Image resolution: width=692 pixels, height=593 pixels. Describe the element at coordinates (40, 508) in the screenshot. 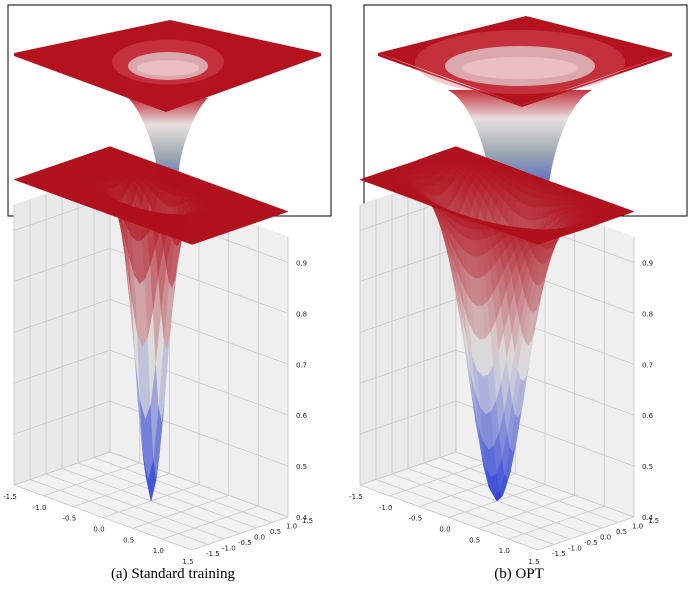

I see `axes-a-xtick-1: -1.0` at that location.